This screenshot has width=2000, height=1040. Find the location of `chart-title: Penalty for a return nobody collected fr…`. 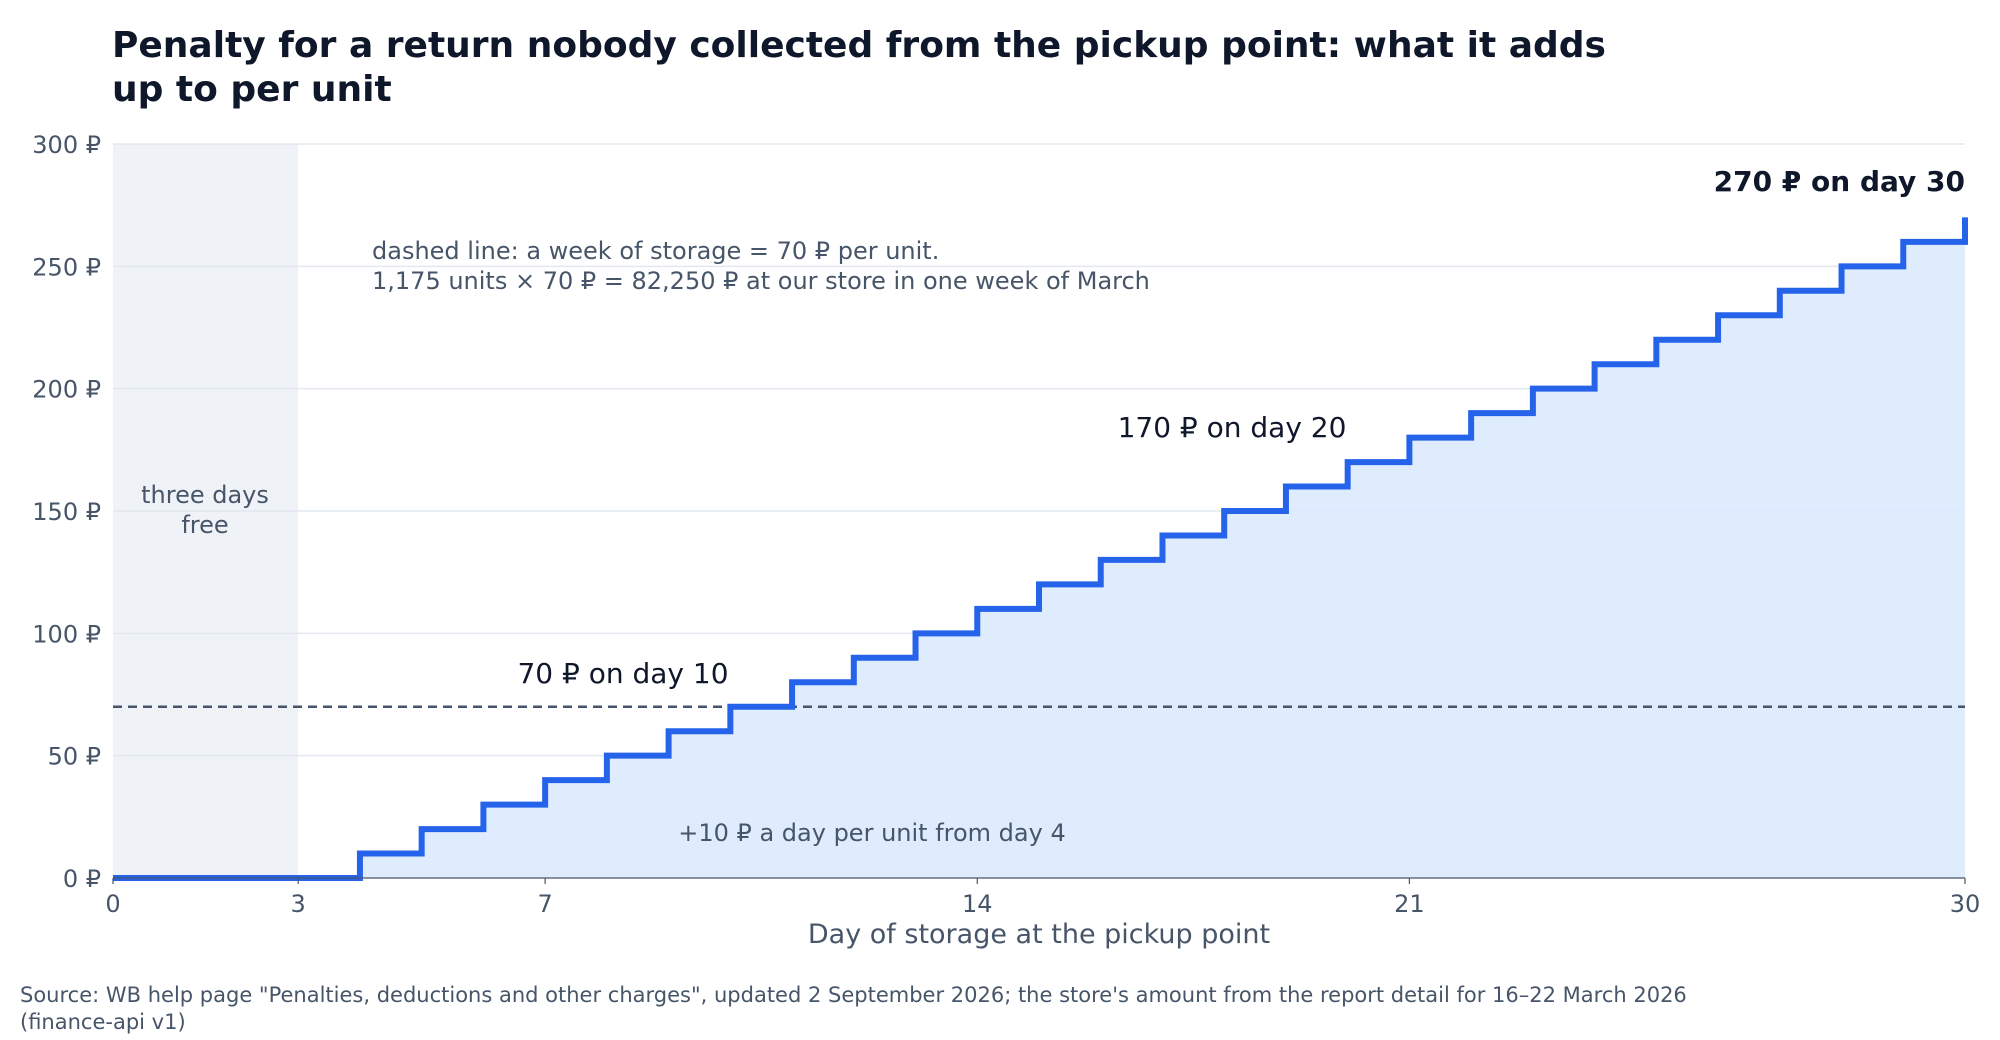

chart-title: Penalty for a return nobody collected fr… is located at coordinates (859, 67).